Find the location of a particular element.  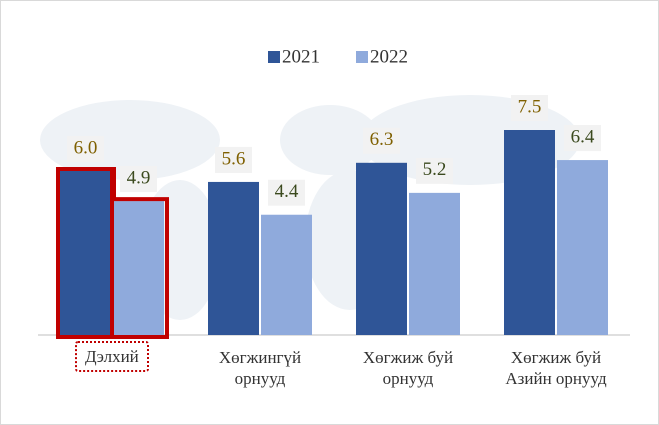

highlight-outline is located at coordinates (112, 253).